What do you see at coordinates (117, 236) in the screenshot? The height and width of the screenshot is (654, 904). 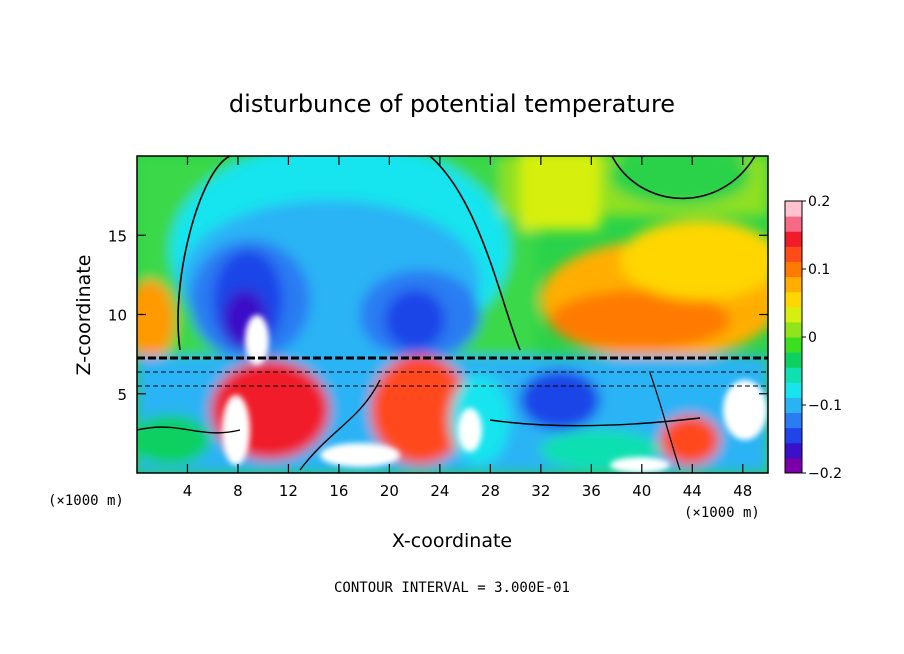 I see `y-tick-label: 15` at bounding box center [117, 236].